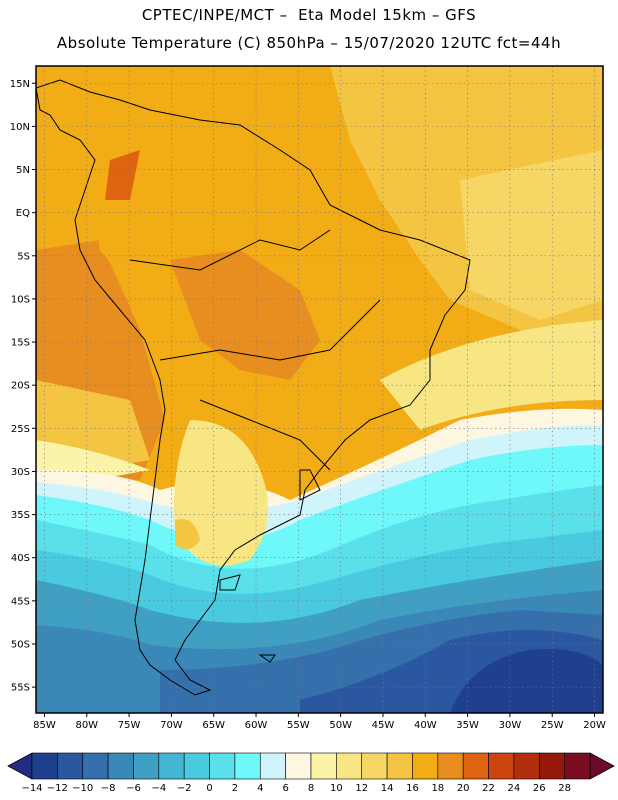 The width and height of the screenshot is (618, 800). I want to click on colorbar-label: 16, so click(412, 788).